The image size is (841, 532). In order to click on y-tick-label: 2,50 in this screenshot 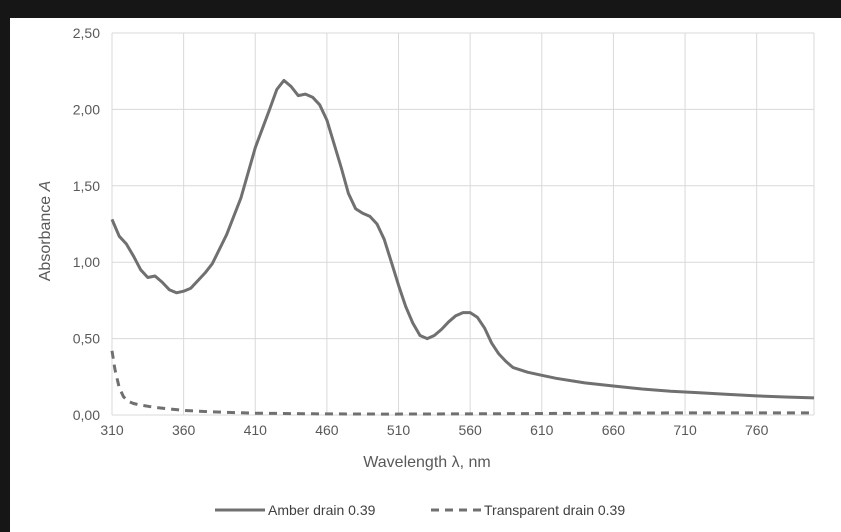, I will do `click(86, 33)`.